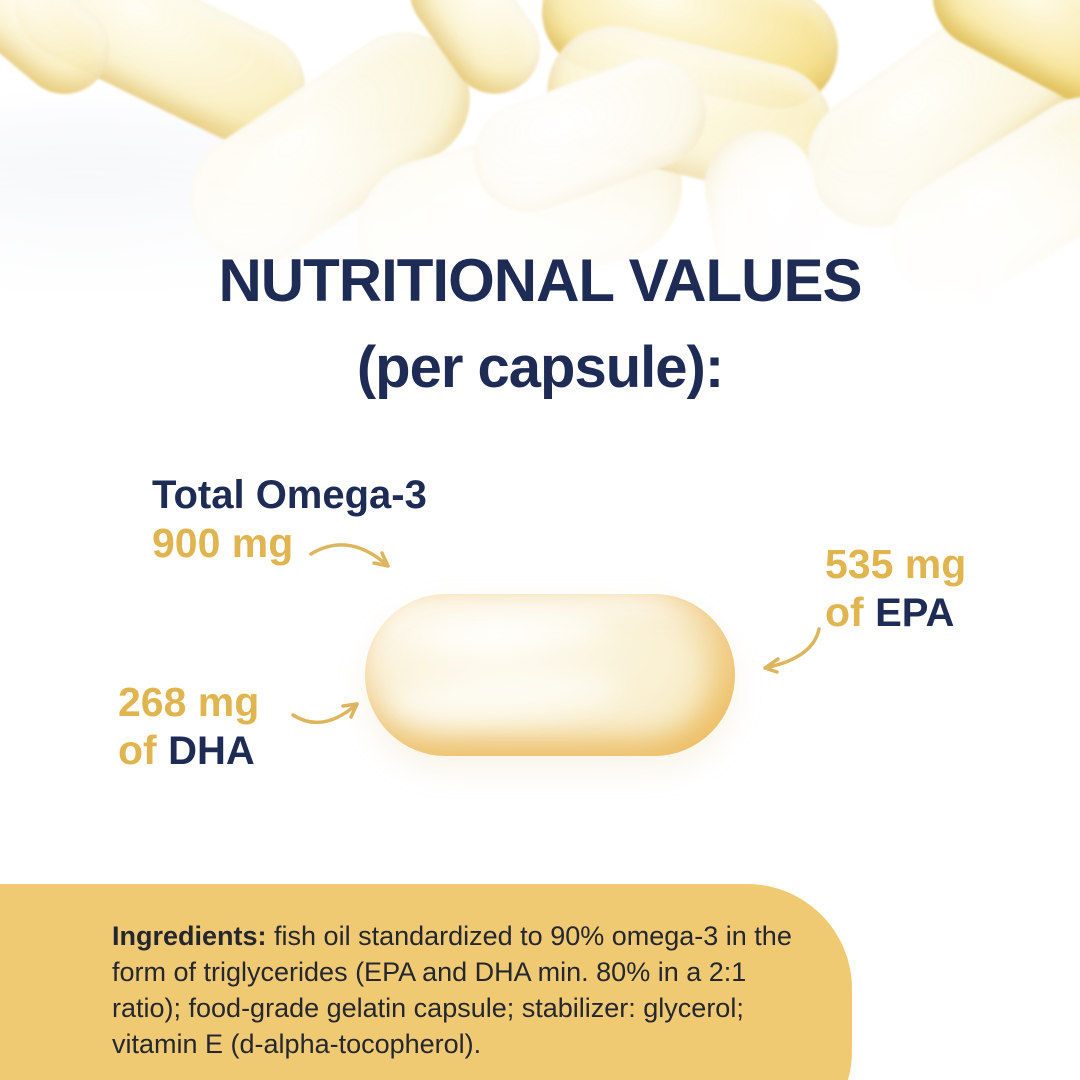 This screenshot has height=1080, width=1080. I want to click on epa-prefix: of, so click(850, 612).